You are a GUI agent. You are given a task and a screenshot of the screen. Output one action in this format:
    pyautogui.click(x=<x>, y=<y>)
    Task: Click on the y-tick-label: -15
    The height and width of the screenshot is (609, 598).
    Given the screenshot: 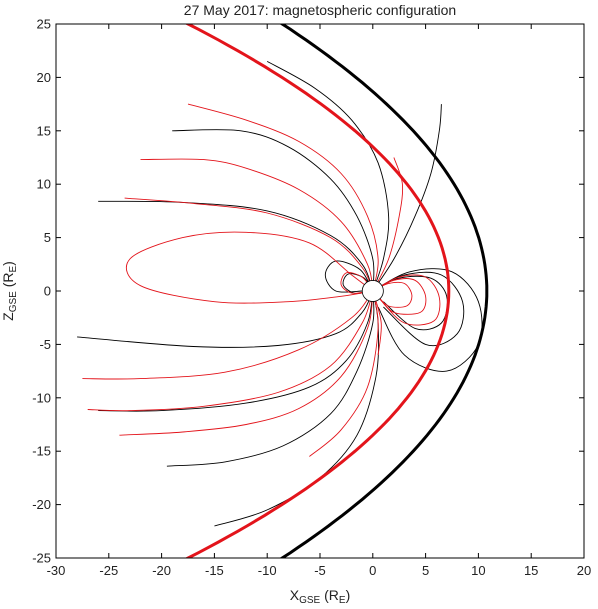 What is the action you would take?
    pyautogui.click(x=41, y=451)
    